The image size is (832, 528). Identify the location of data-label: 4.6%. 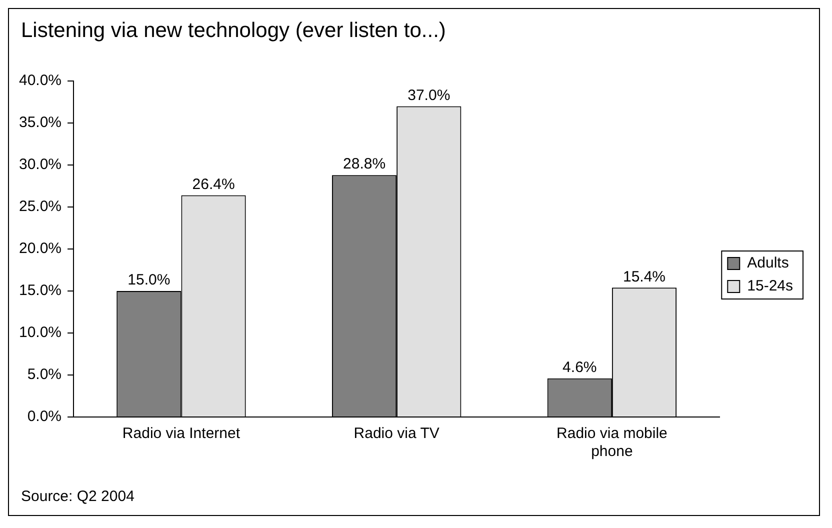
(579, 367).